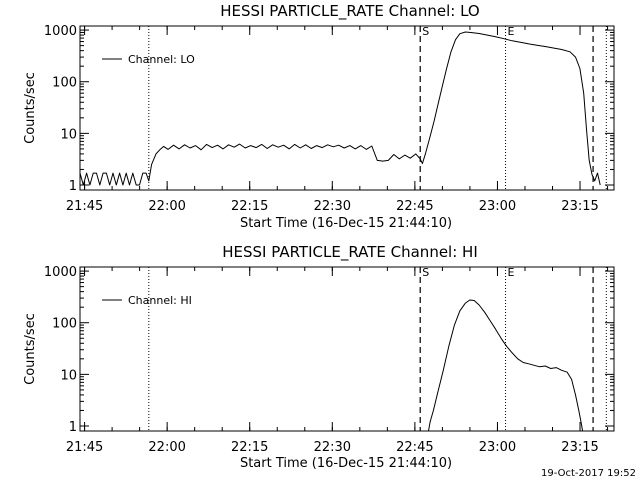 The width and height of the screenshot is (640, 480). What do you see at coordinates (588, 473) in the screenshot?
I see `footer-timestamp: 19-Oct-2017 19:52` at bounding box center [588, 473].